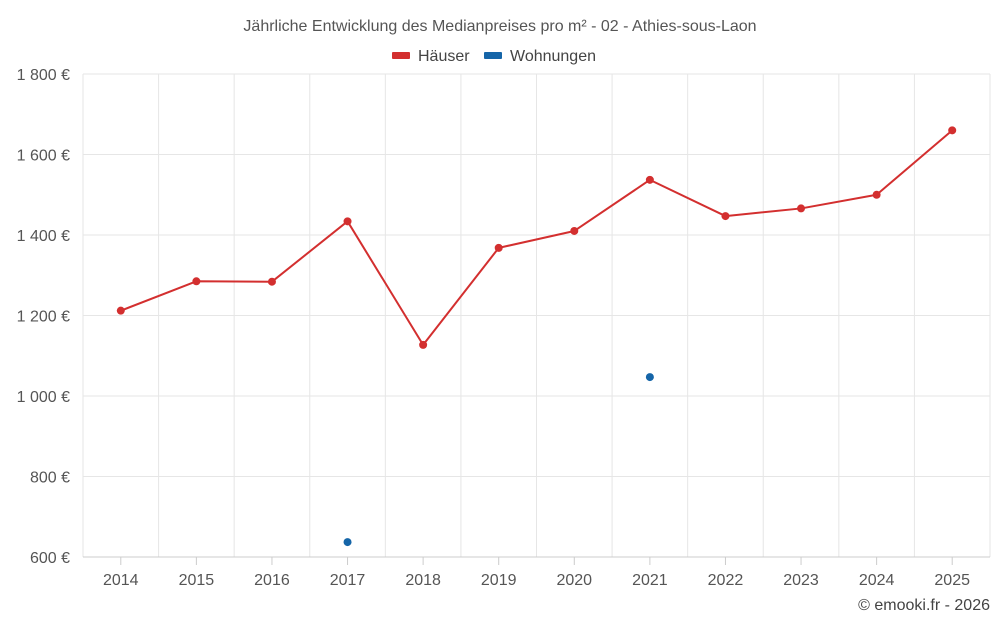 The width and height of the screenshot is (1000, 625). What do you see at coordinates (272, 580) in the screenshot?
I see `x-tick-label: 2016` at bounding box center [272, 580].